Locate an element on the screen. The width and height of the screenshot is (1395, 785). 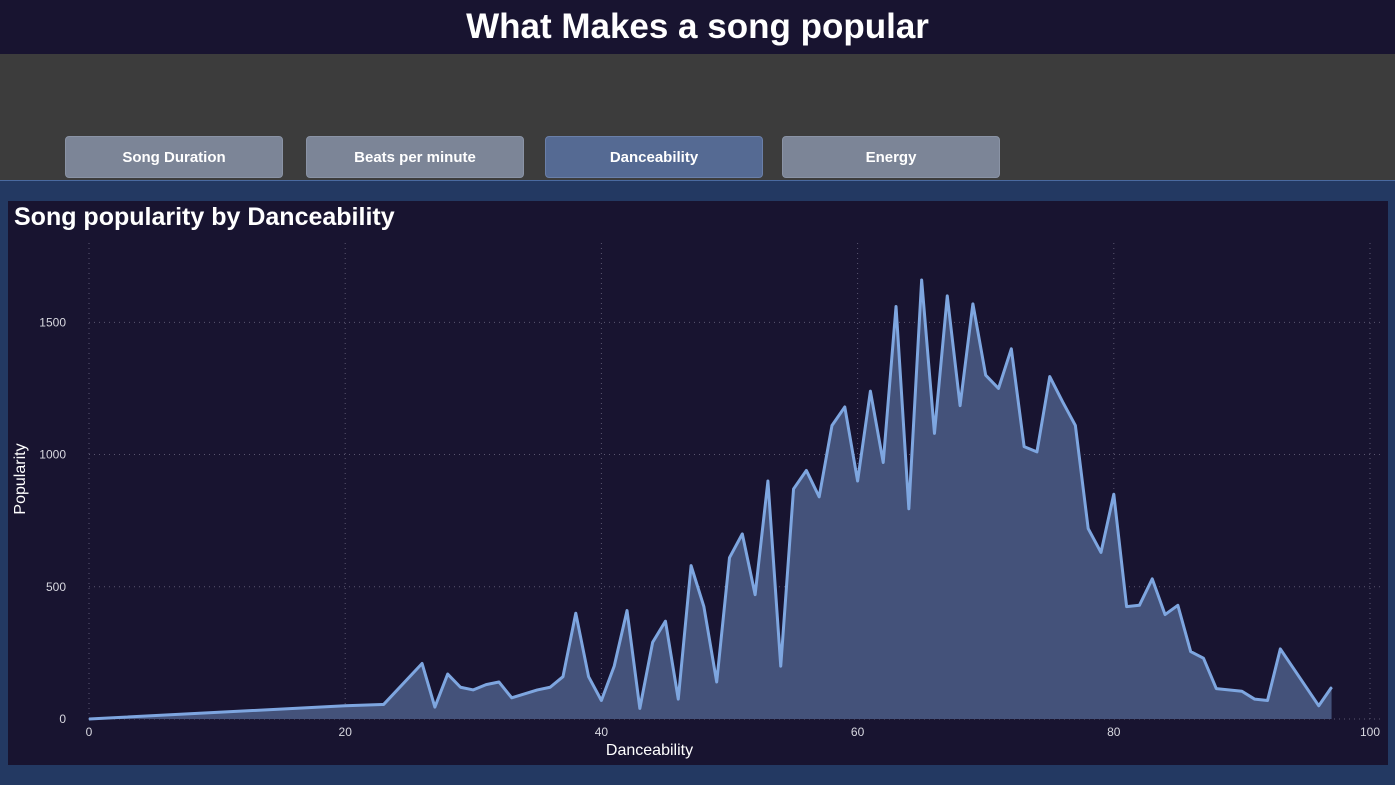
tab-energy: Energy is located at coordinates (891, 157).